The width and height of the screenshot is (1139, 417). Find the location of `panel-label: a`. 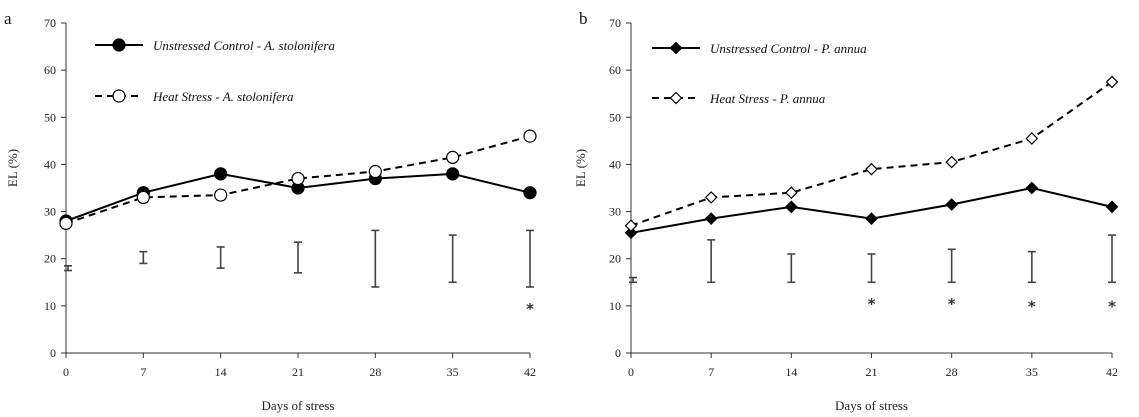

panel-label: a is located at coordinates (8, 18).